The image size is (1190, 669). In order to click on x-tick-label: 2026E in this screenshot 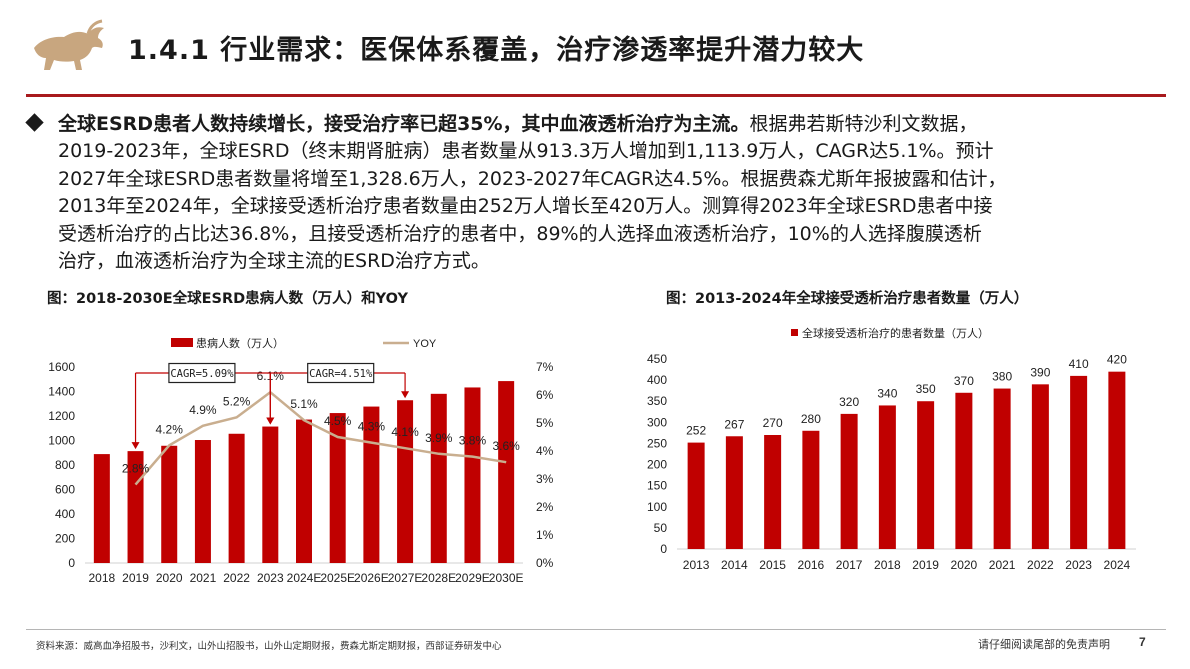, I will do `click(371, 578)`.